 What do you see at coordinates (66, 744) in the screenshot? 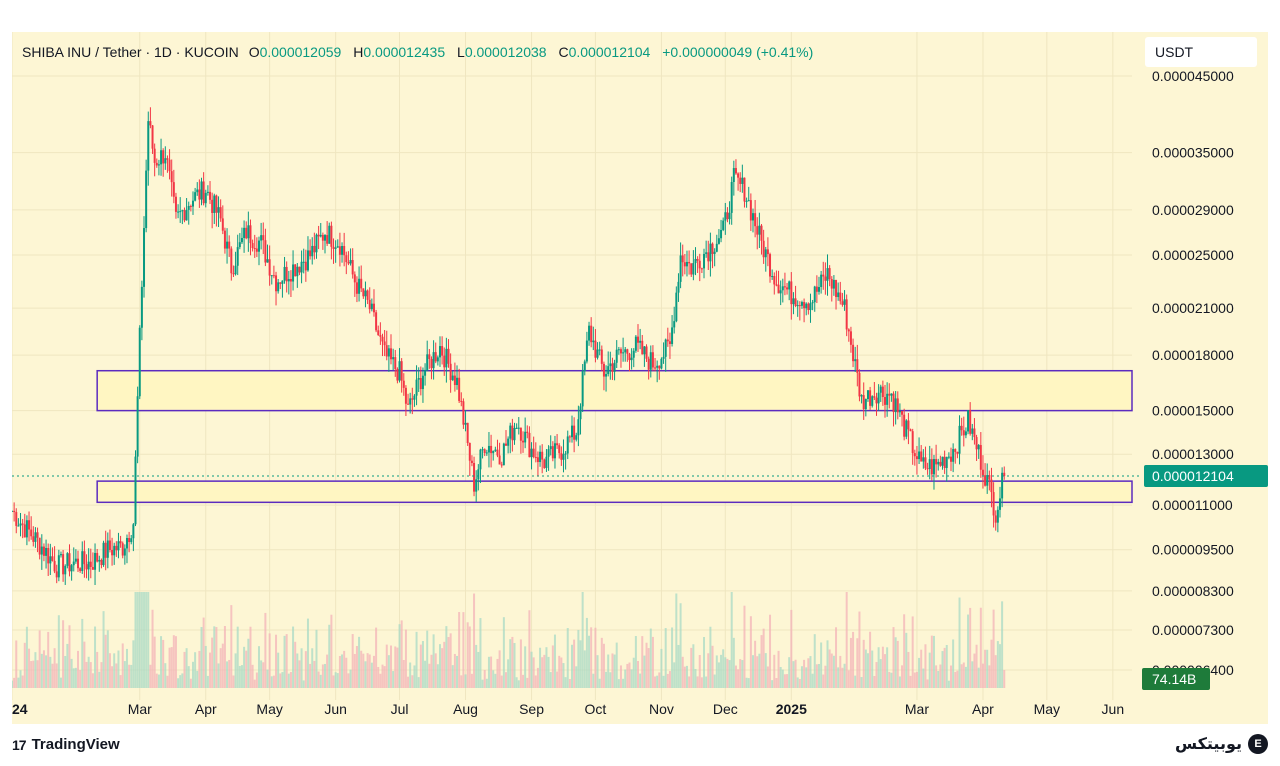
I see `tradingview-logo: 17 TradingView` at bounding box center [66, 744].